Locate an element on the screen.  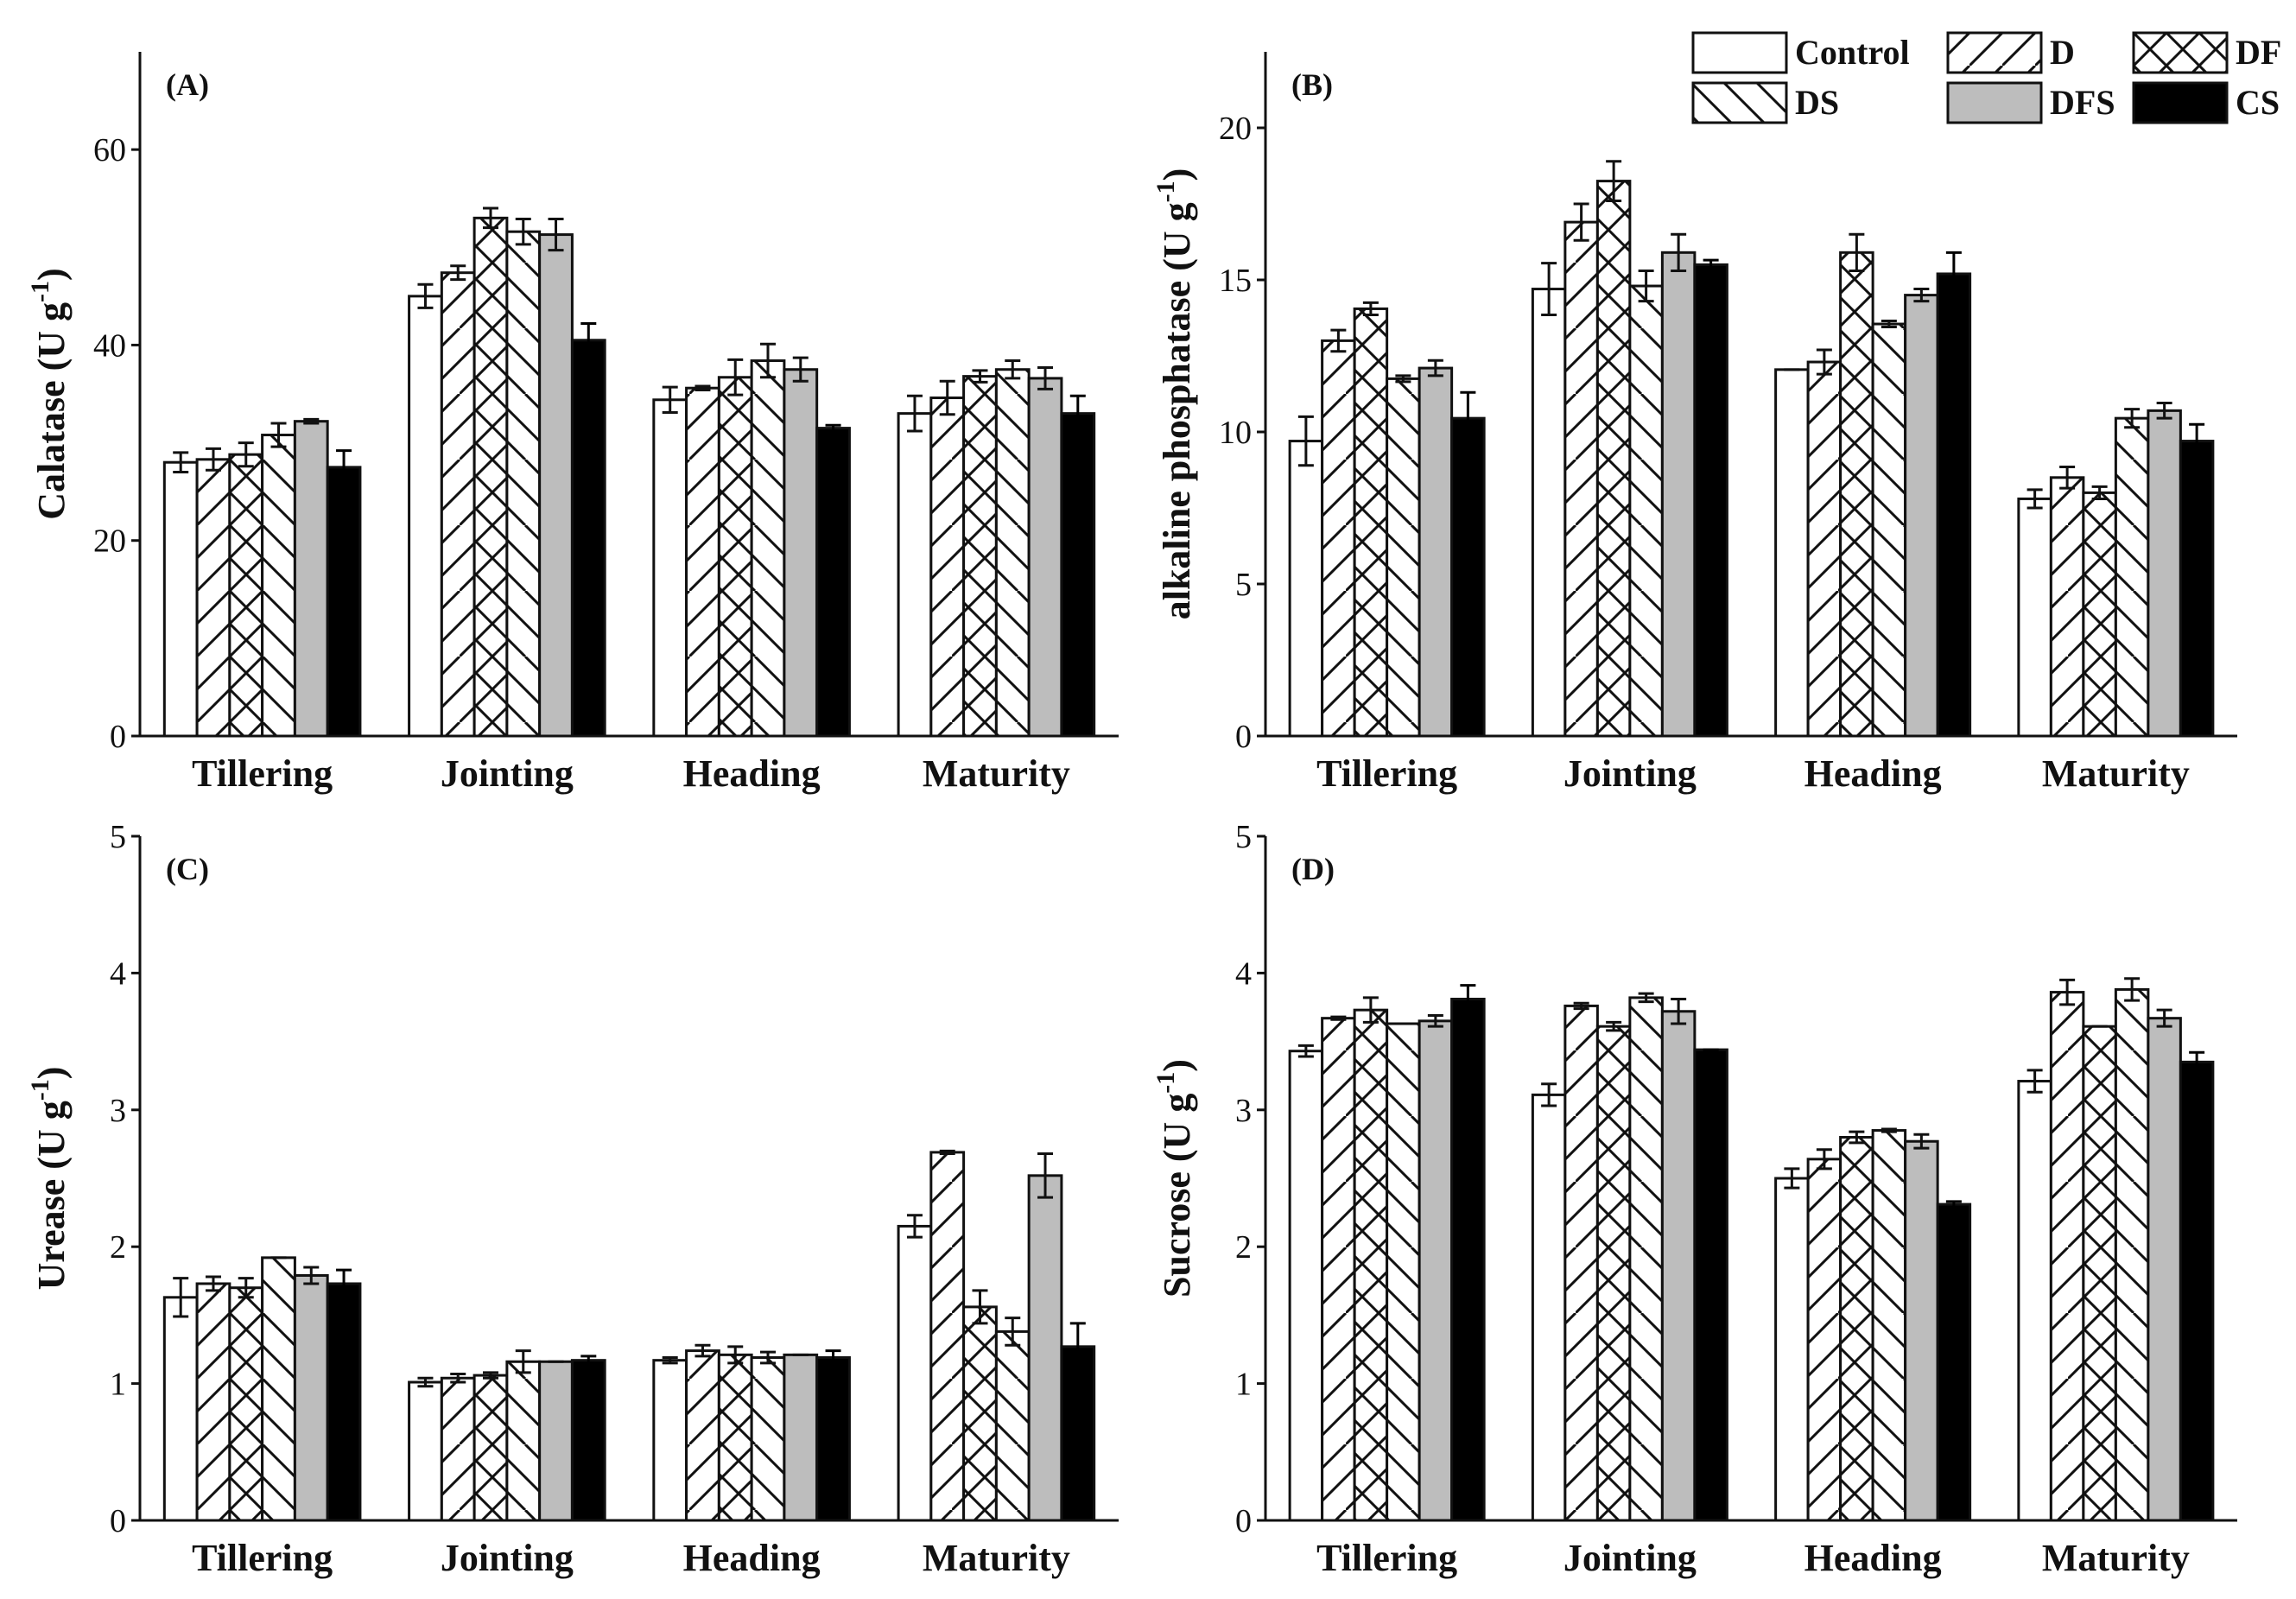
y-tick-label: 4 is located at coordinates (1243, 973).